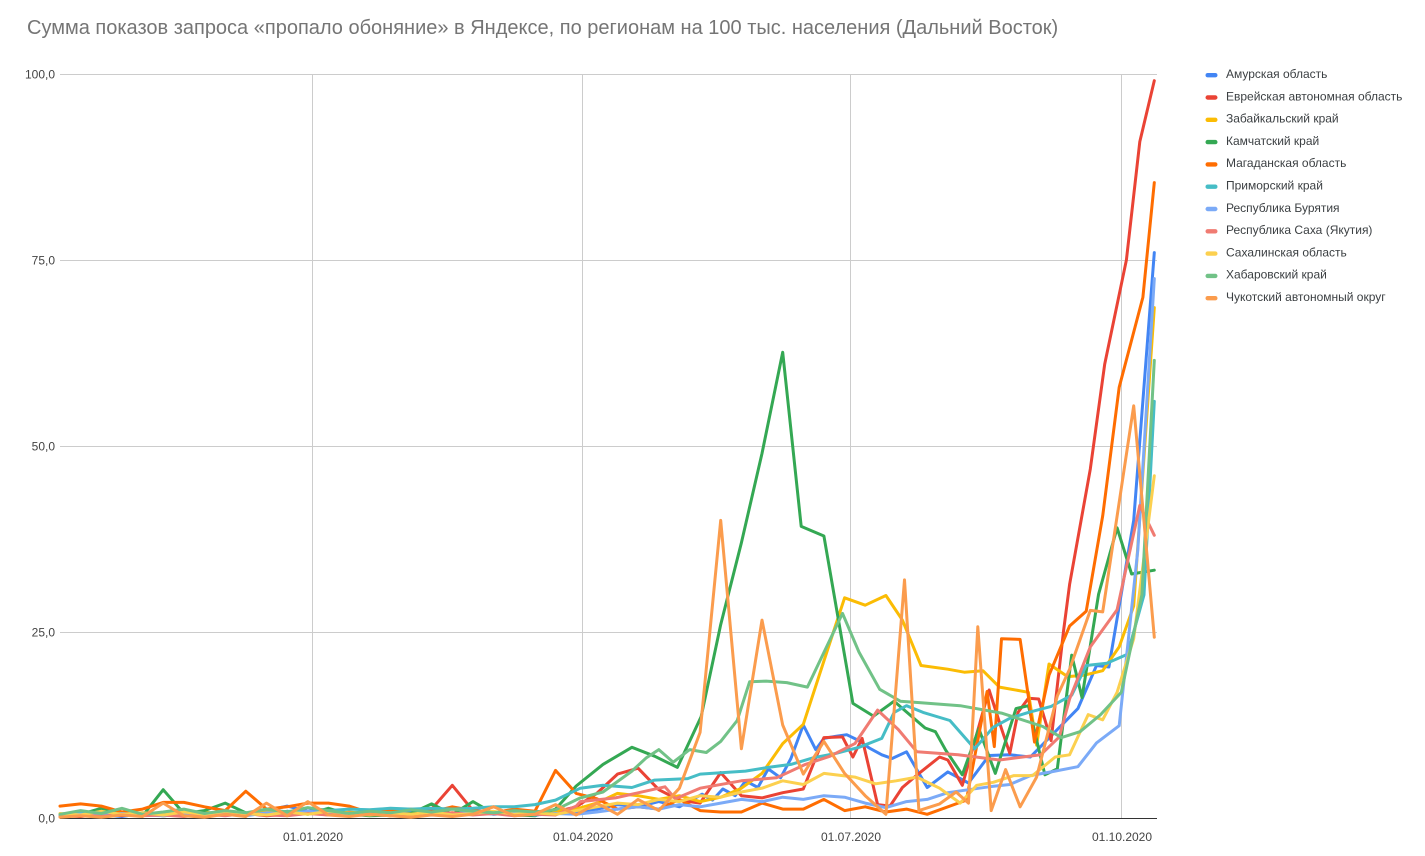 The height and width of the screenshot is (856, 1425). I want to click on svg-text: 01.01.2020, so click(313, 837).